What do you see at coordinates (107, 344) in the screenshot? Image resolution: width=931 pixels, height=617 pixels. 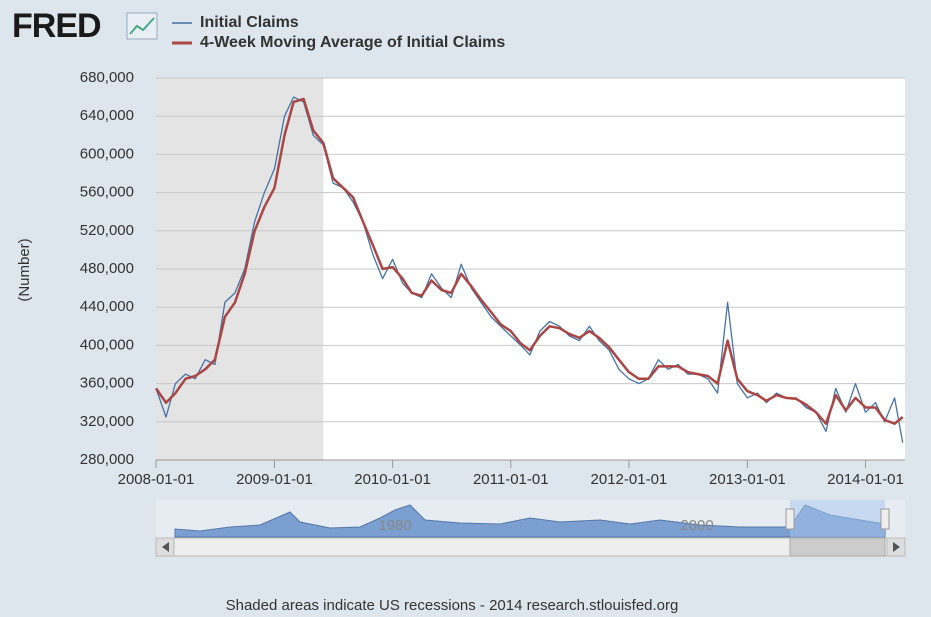 I see `y-tick-label: 400,000` at bounding box center [107, 344].